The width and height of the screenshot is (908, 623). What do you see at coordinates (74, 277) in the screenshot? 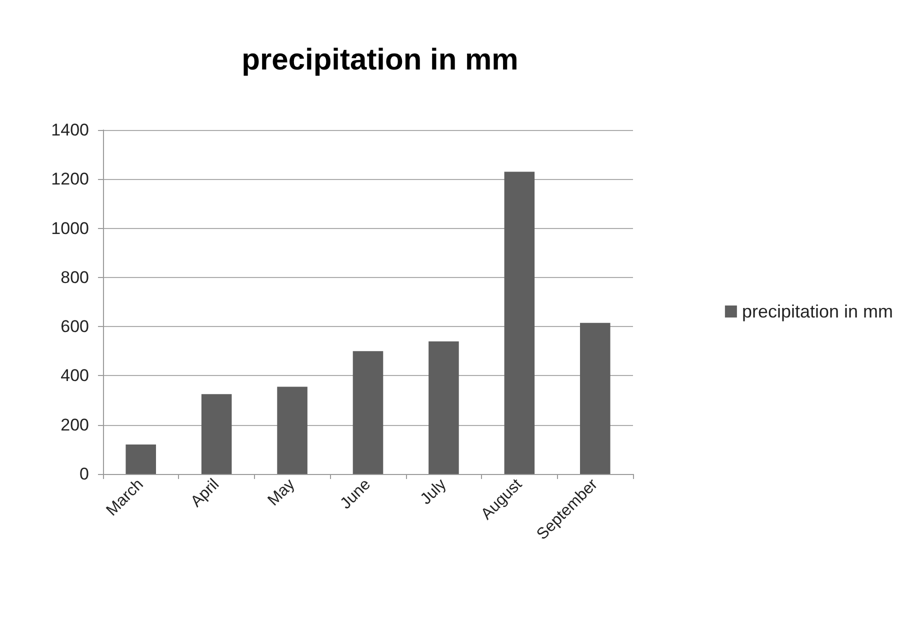
I see `y-tick-label: 800` at bounding box center [74, 277].